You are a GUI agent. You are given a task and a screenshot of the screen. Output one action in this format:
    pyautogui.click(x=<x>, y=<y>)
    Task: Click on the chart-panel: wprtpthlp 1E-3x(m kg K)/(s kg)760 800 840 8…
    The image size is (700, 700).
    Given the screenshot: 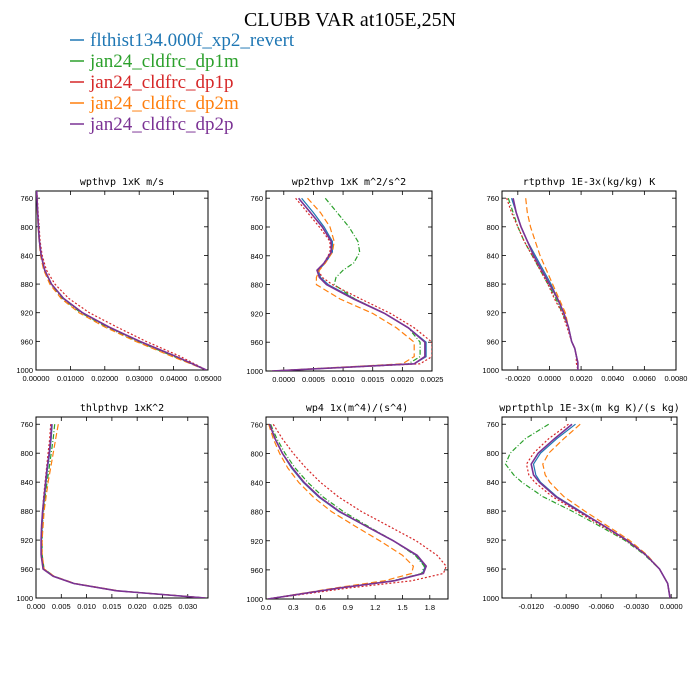 What is the action you would take?
    pyautogui.click(x=582, y=507)
    